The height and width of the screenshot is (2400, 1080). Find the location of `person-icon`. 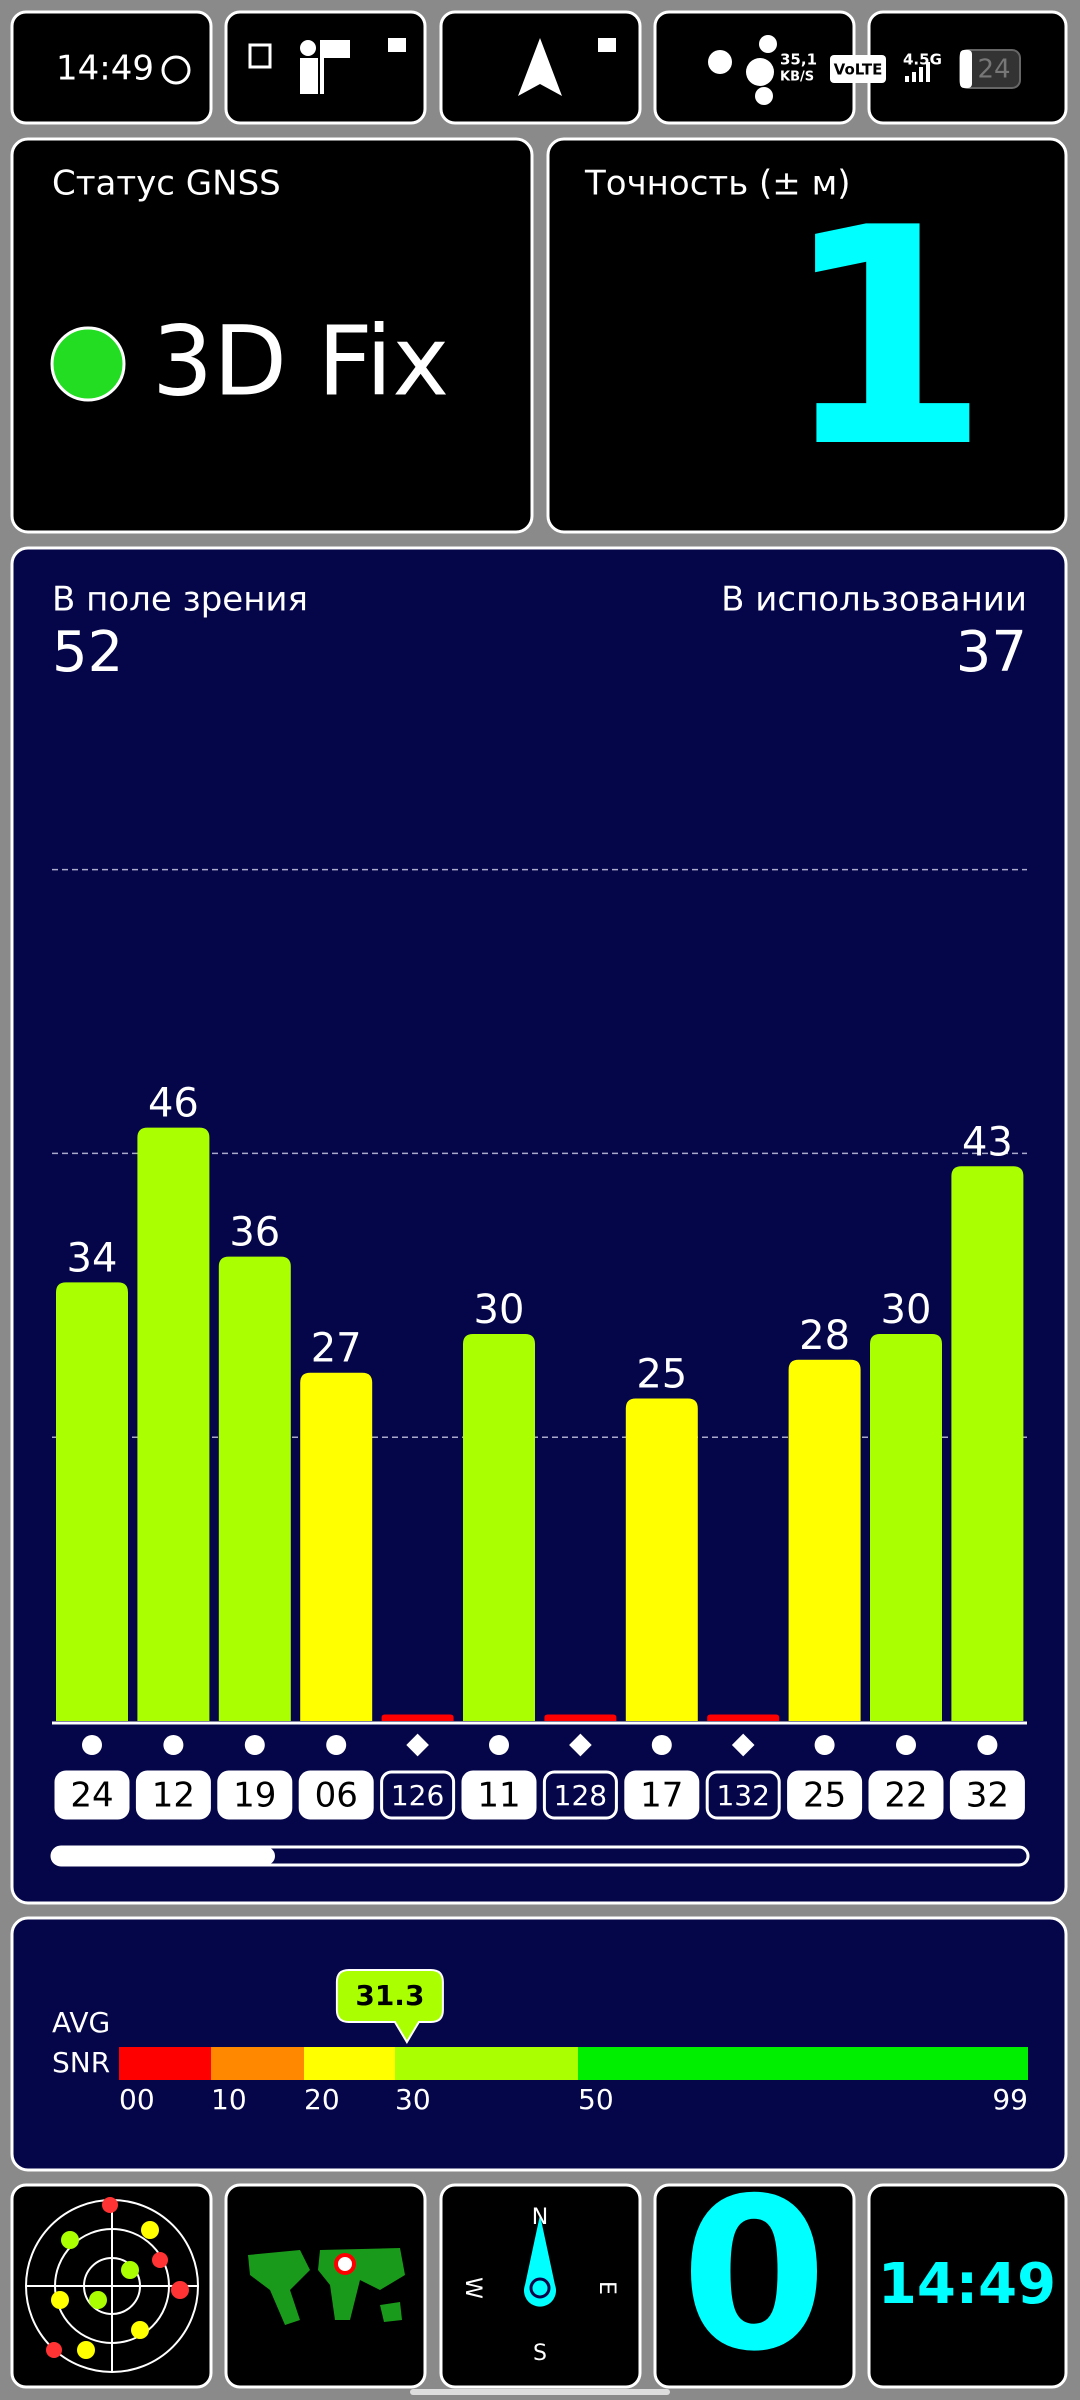

person-icon is located at coordinates (325, 67).